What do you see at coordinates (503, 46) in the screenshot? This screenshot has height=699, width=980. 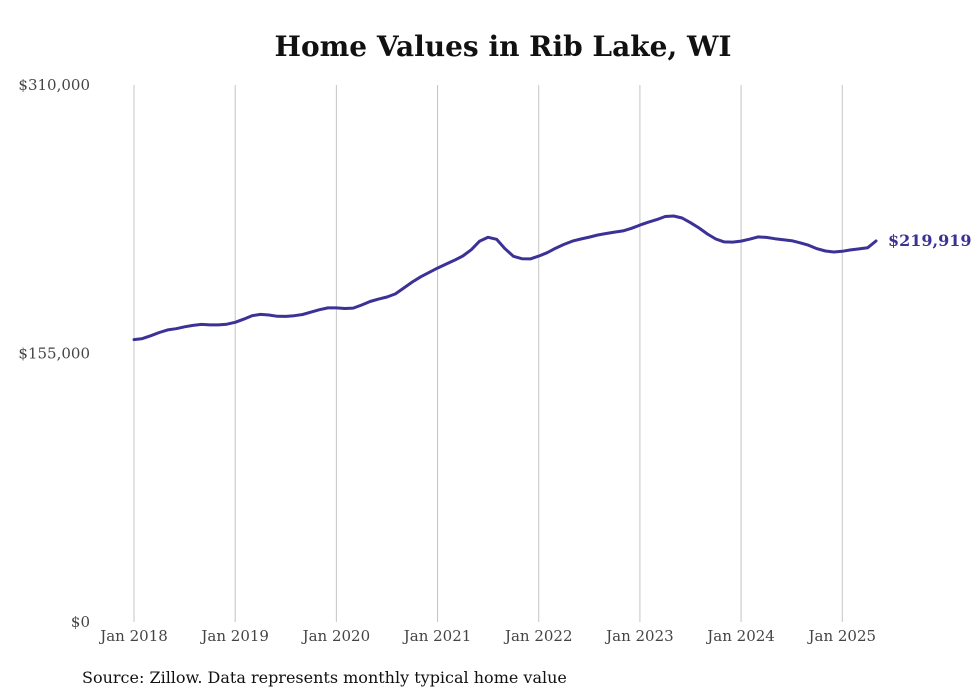 I see `chart-title: Home Values in Rib Lake, WI` at bounding box center [503, 46].